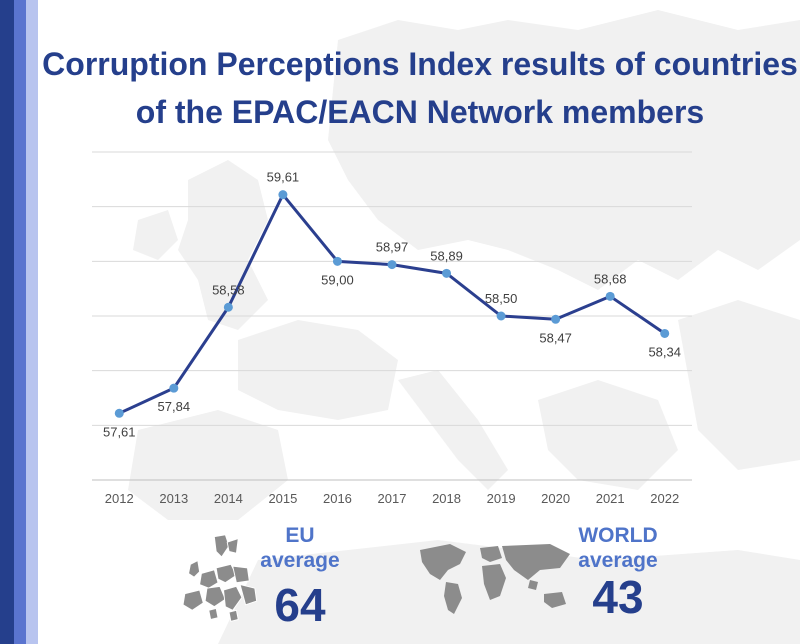 The height and width of the screenshot is (644, 800). What do you see at coordinates (300, 560) in the screenshot?
I see `eu-label-line-2: average` at bounding box center [300, 560].